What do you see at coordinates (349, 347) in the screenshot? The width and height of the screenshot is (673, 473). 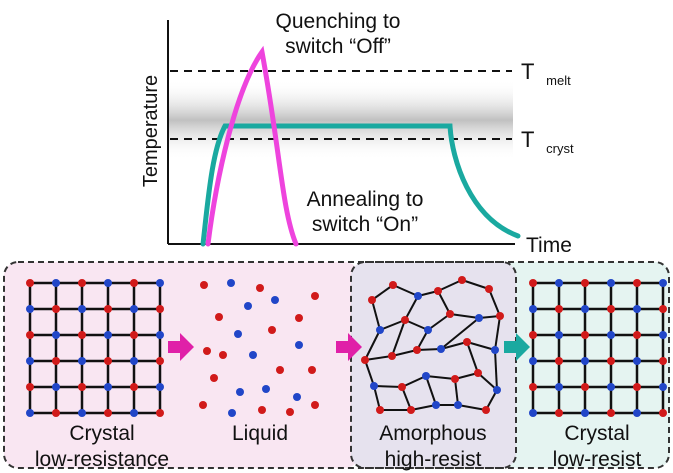 I see `arrow-liquid-to-amorphous` at bounding box center [349, 347].